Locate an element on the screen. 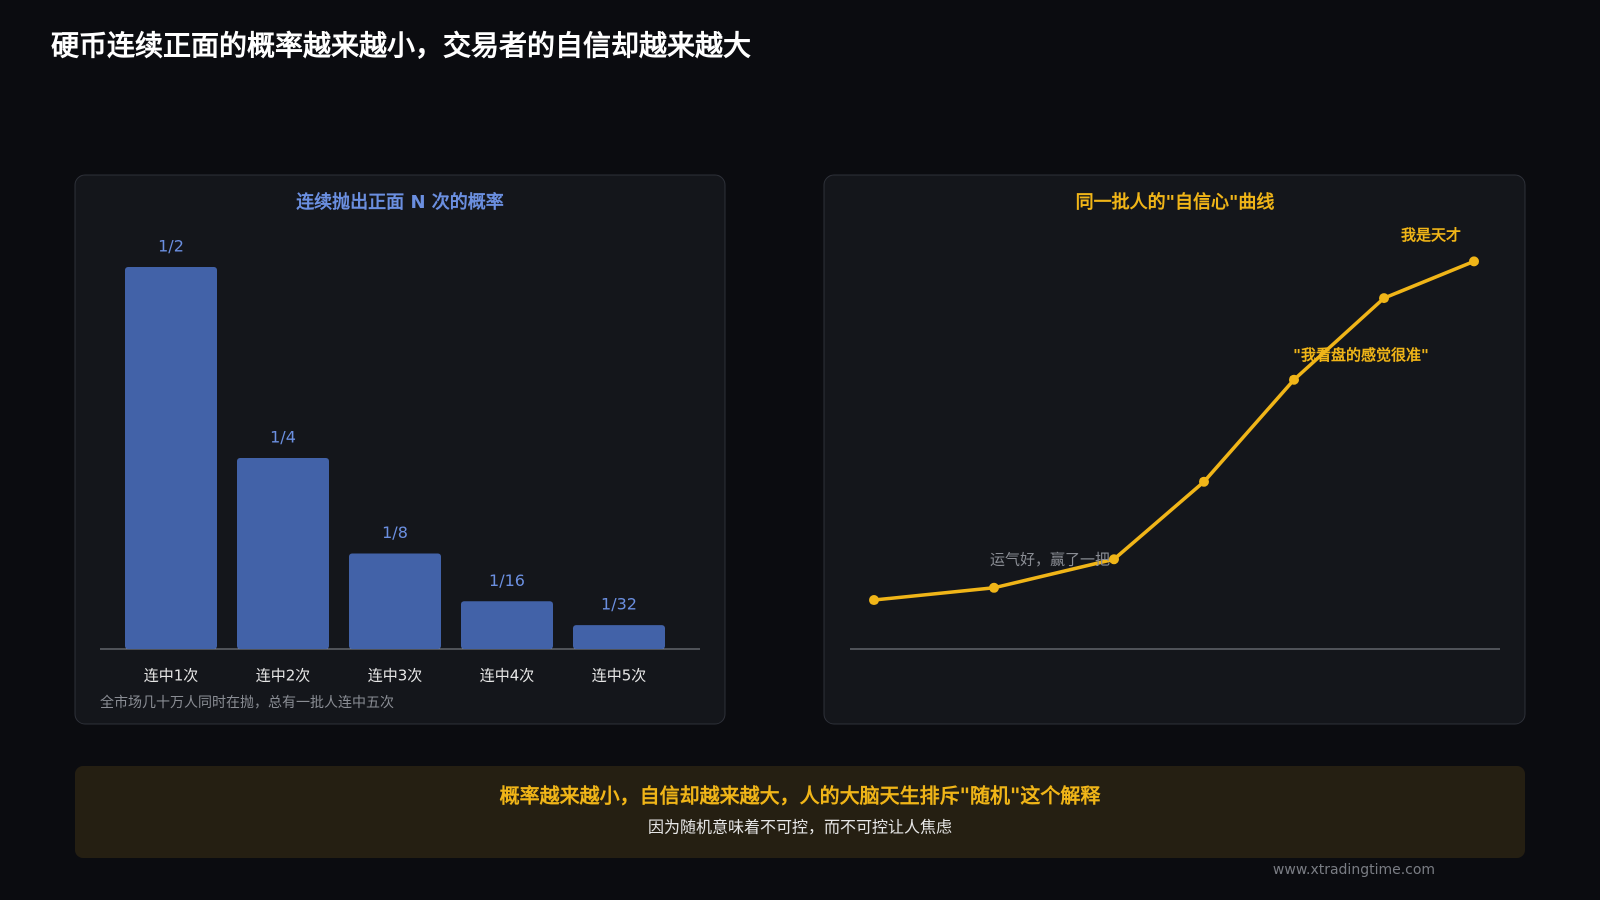  value-label: 1/32 is located at coordinates (619, 604).